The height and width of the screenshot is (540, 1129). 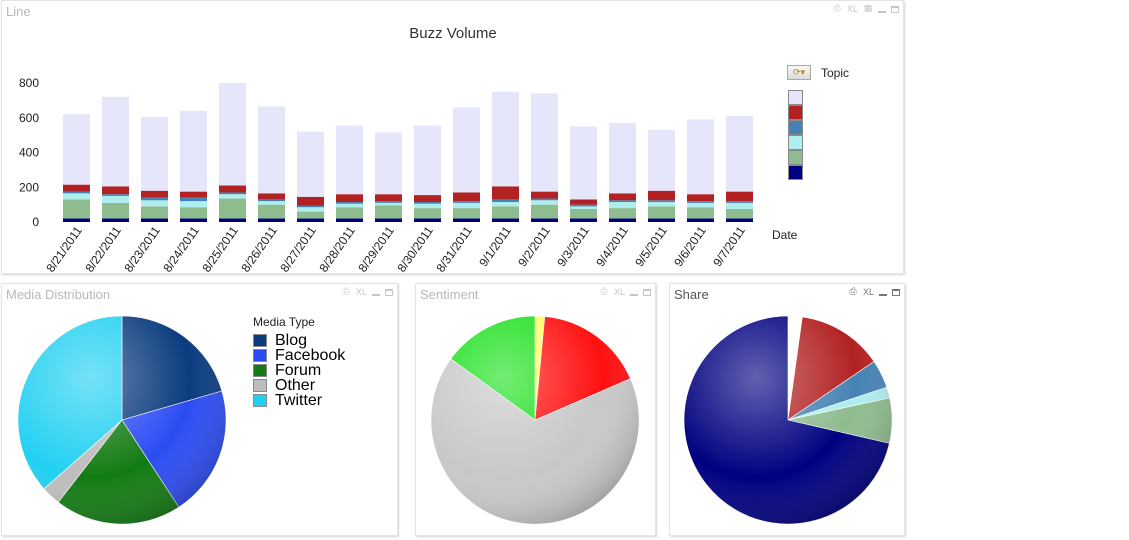 I want to click on legend-item: Facebook, so click(x=299, y=355).